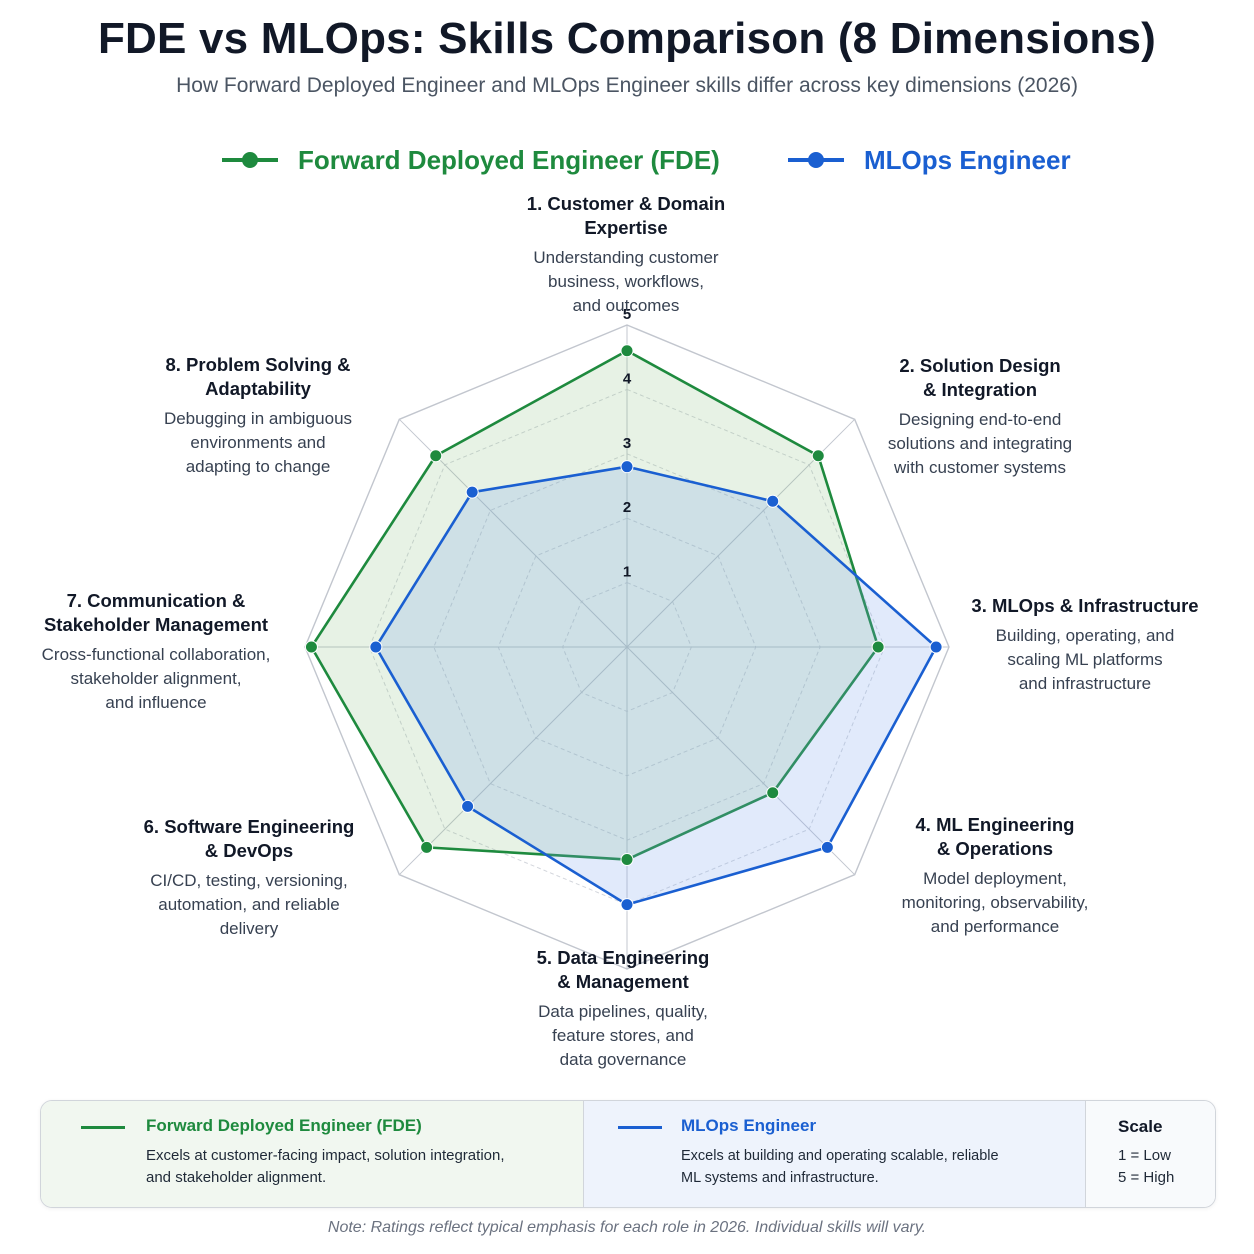  Describe the element at coordinates (626, 203) in the screenshot. I see `axis-label-title-line: 1. Customer & Domain` at that location.